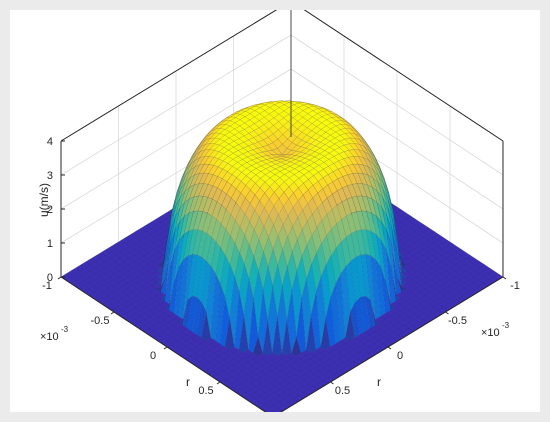 This screenshot has width=550, height=422. What do you see at coordinates (342, 391) in the screenshot?
I see `y-tick-label: 0.5` at bounding box center [342, 391].